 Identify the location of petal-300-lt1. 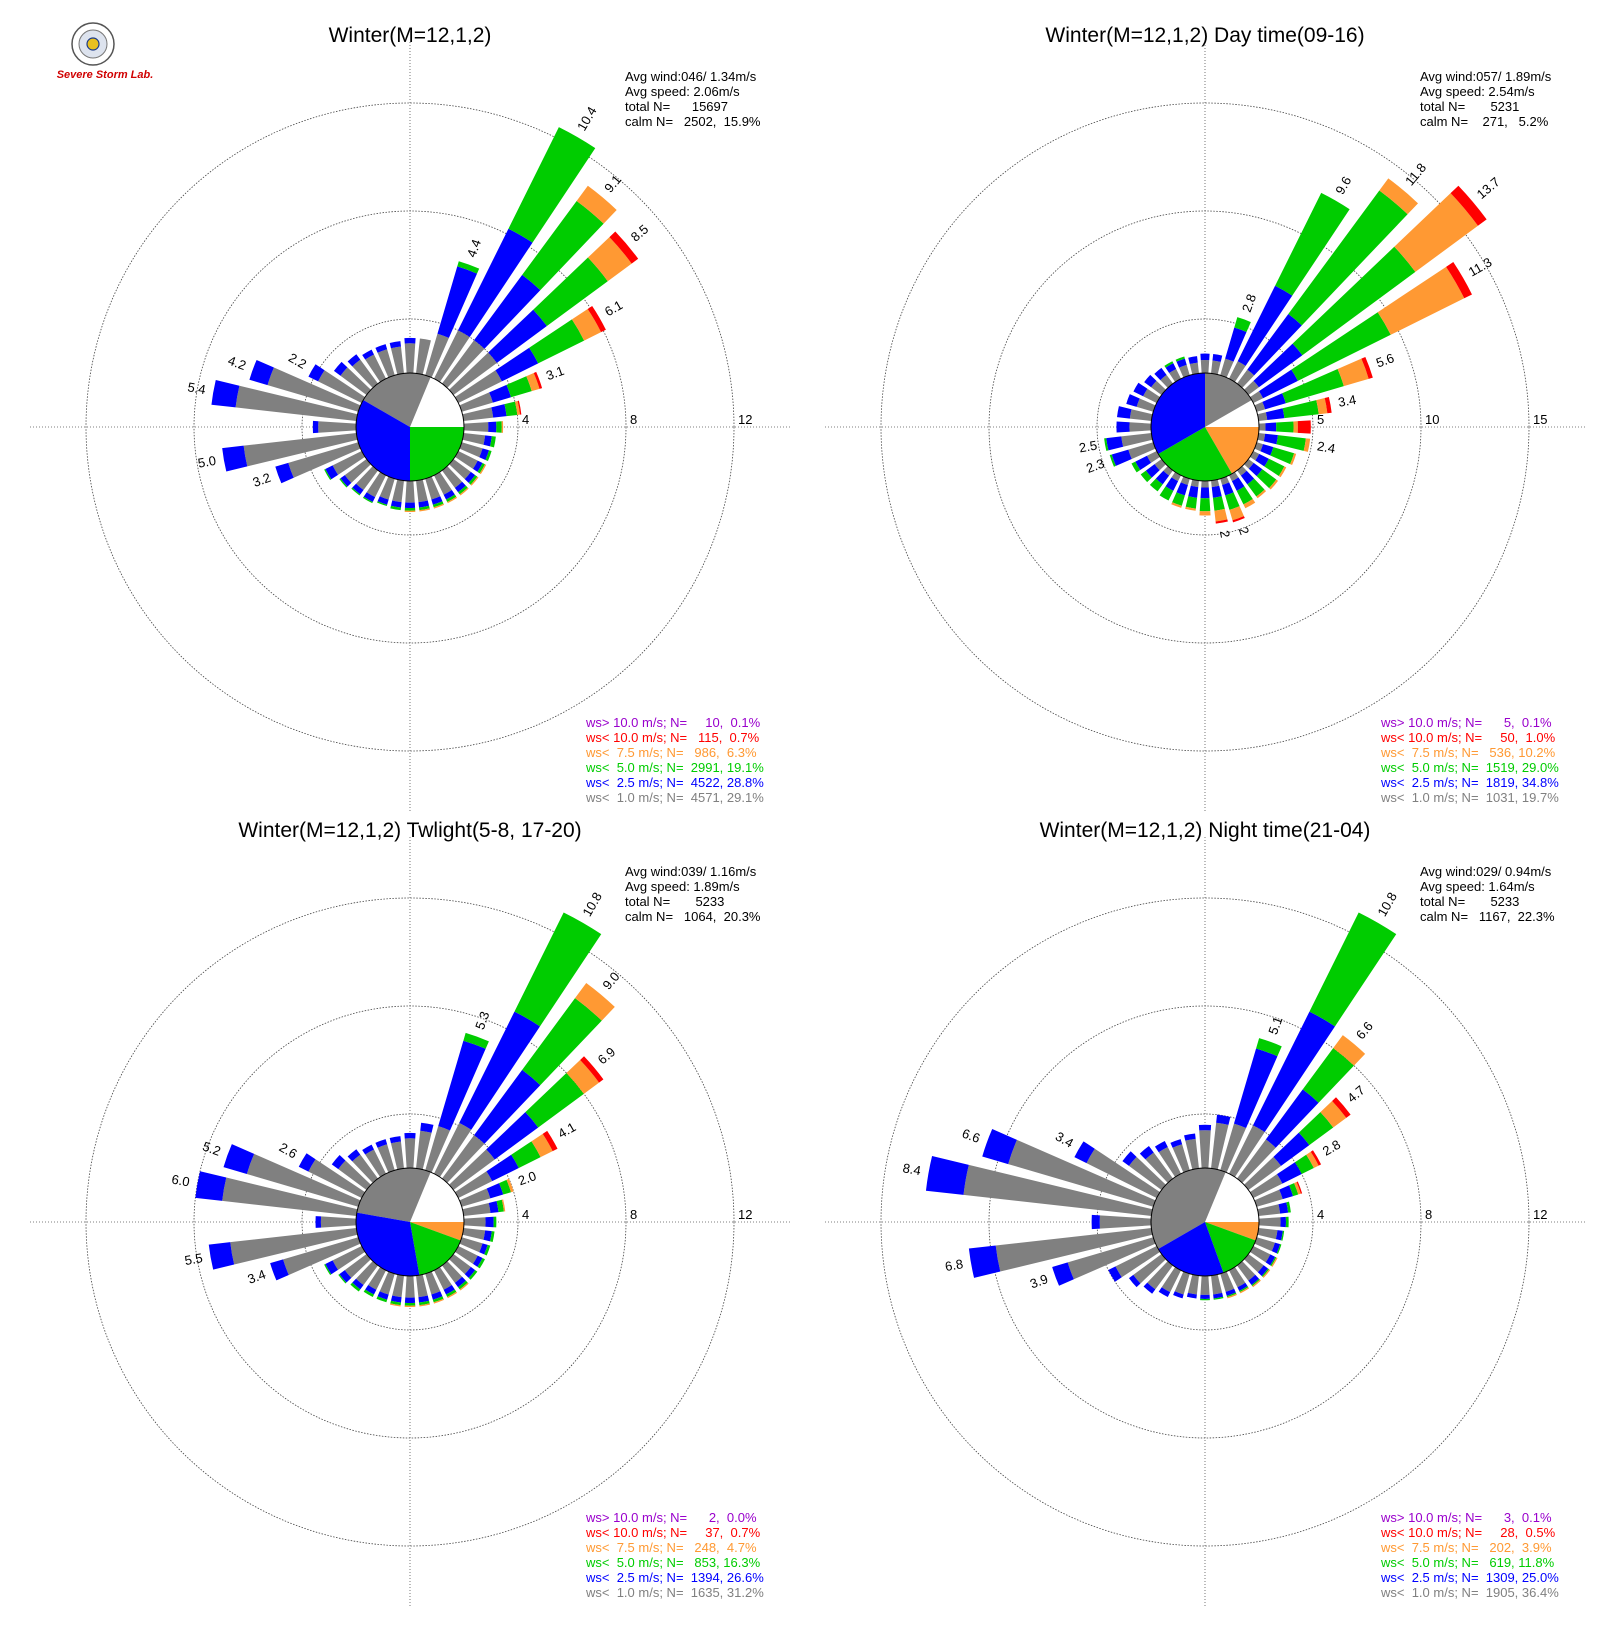
(342, 386).